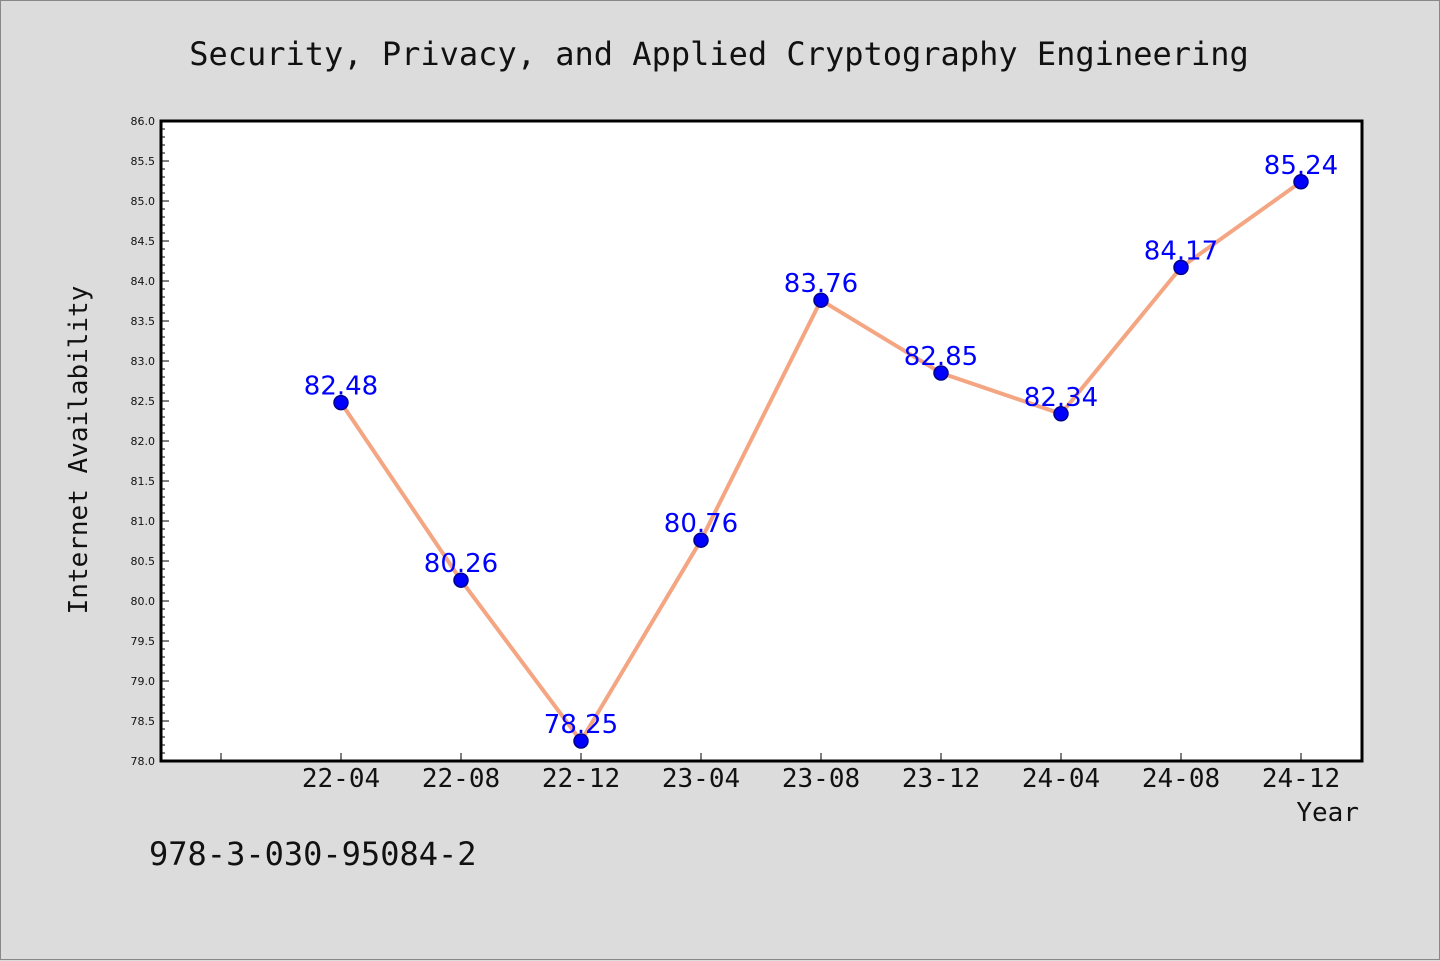 Image resolution: width=1440 pixels, height=961 pixels. Describe the element at coordinates (79, 450) in the screenshot. I see `y-axis-label: Internet Availability` at that location.